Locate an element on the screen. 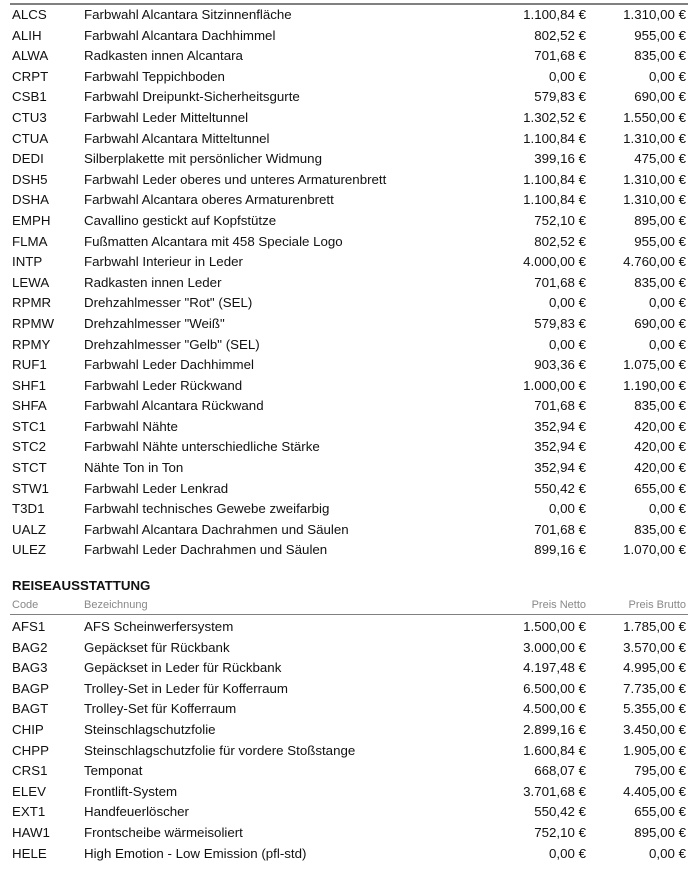  option-description: Farbwahl Alcantara Dachrahmen und Säulen is located at coordinates (216, 529).